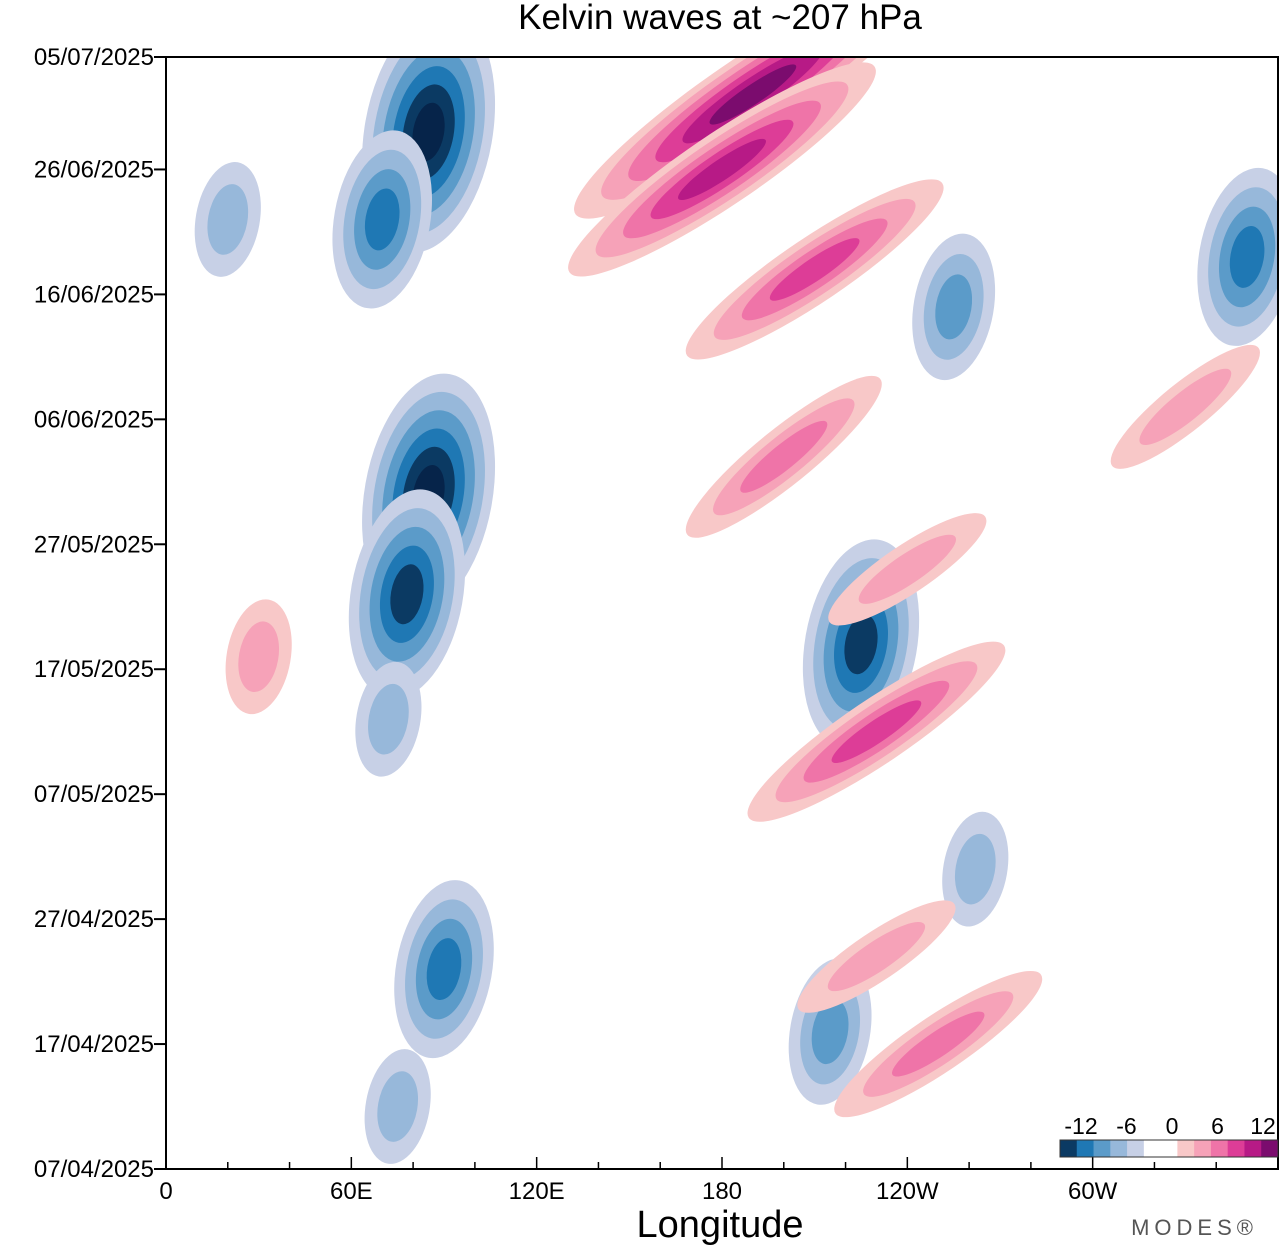  I want to click on y-tick-label: 17/04/2025, so click(94, 1044).